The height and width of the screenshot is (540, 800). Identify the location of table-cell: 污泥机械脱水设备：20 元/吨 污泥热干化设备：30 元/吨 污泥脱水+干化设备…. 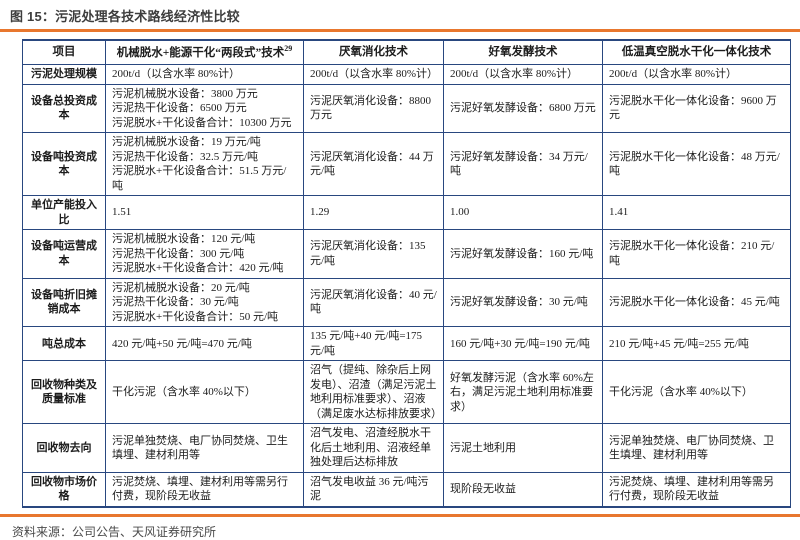
(204, 302).